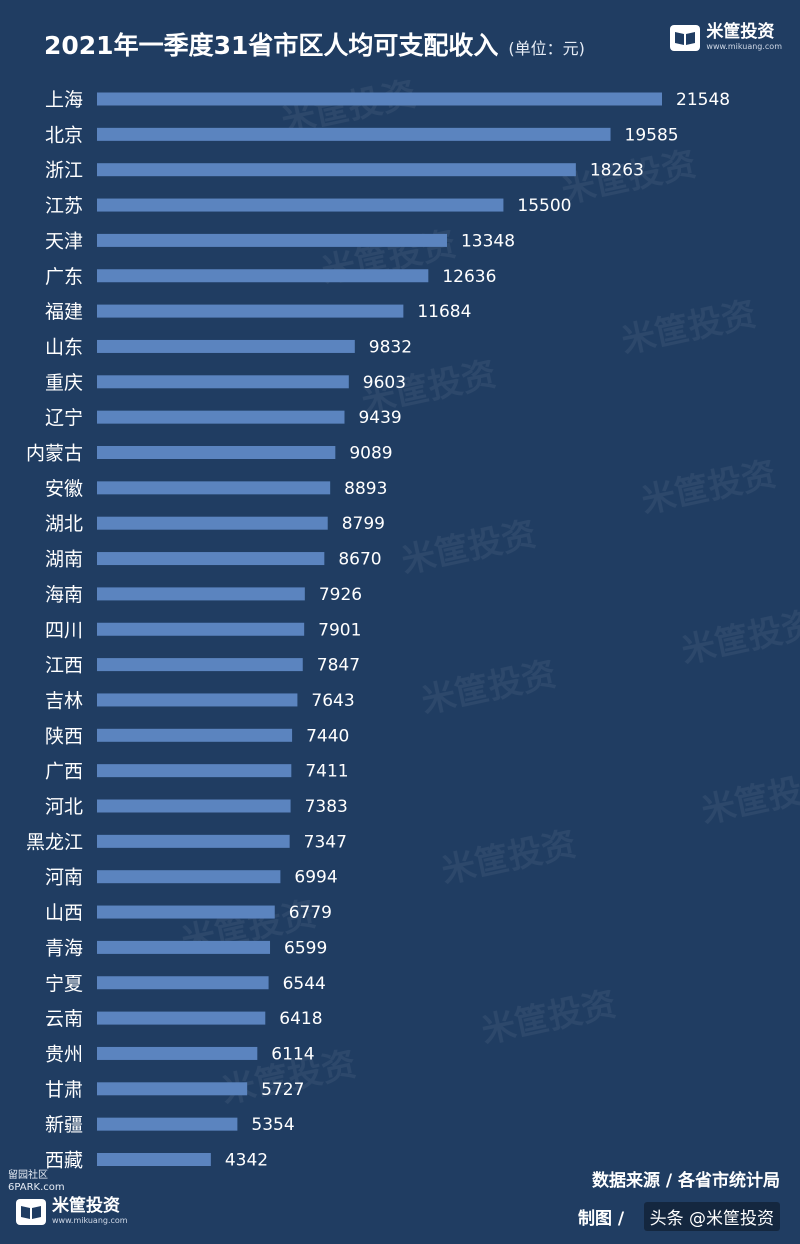 The width and height of the screenshot is (800, 1244). Describe the element at coordinates (64, 206) in the screenshot. I see `category-label: 江苏` at that location.